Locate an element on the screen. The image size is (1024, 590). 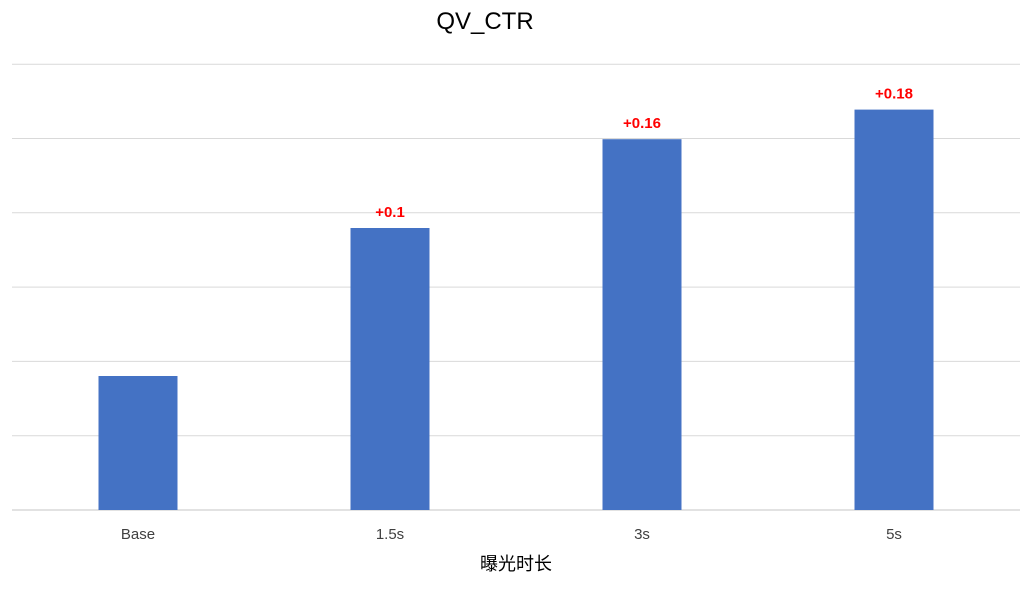
data-labels: +0.1 +0.16 +0.18 is located at coordinates (644, 153).